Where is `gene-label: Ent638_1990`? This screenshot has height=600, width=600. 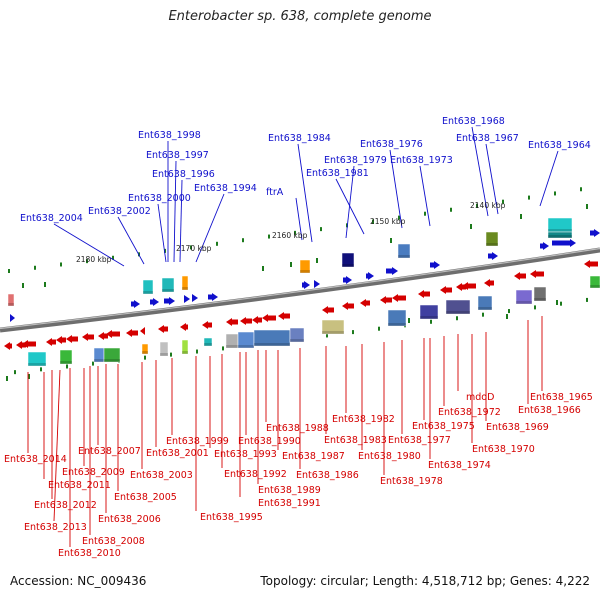
gene-label: Ent638_1990 is located at coordinates (269, 441).